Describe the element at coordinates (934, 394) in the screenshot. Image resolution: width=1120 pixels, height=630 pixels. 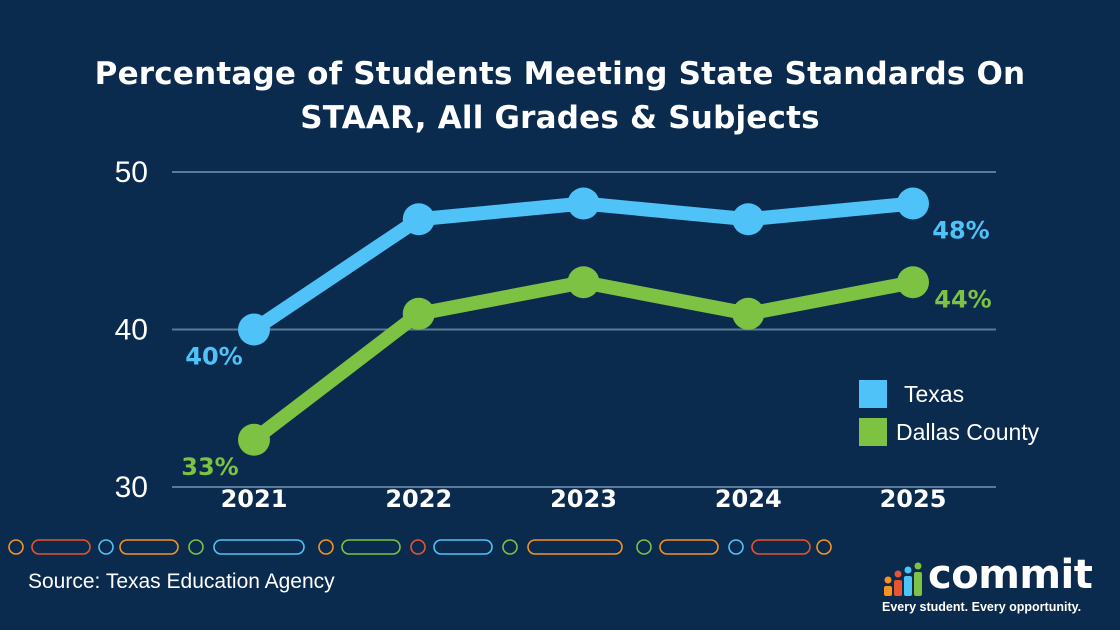
I see `legend-label: Texas` at that location.